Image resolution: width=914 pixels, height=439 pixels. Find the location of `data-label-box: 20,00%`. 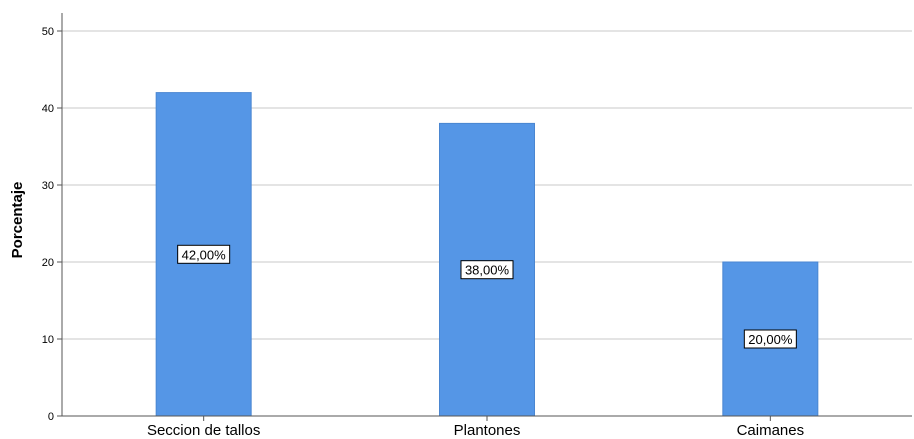

data-label-box: 20,00% is located at coordinates (770, 339).